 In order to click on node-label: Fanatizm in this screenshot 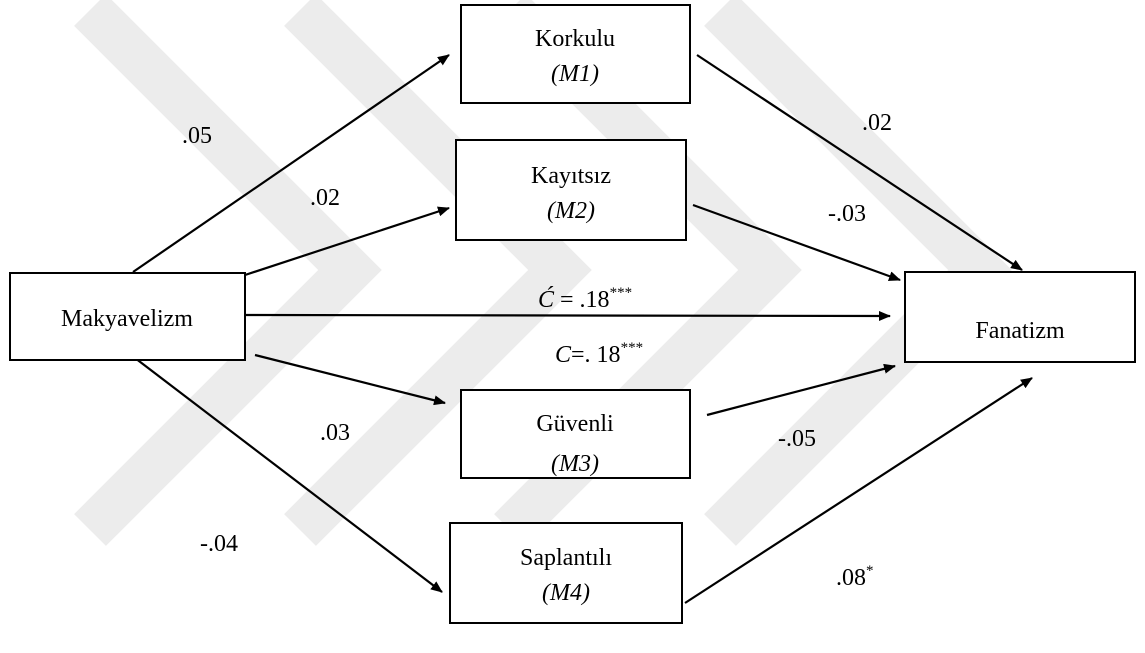, I will do `click(1020, 331)`.